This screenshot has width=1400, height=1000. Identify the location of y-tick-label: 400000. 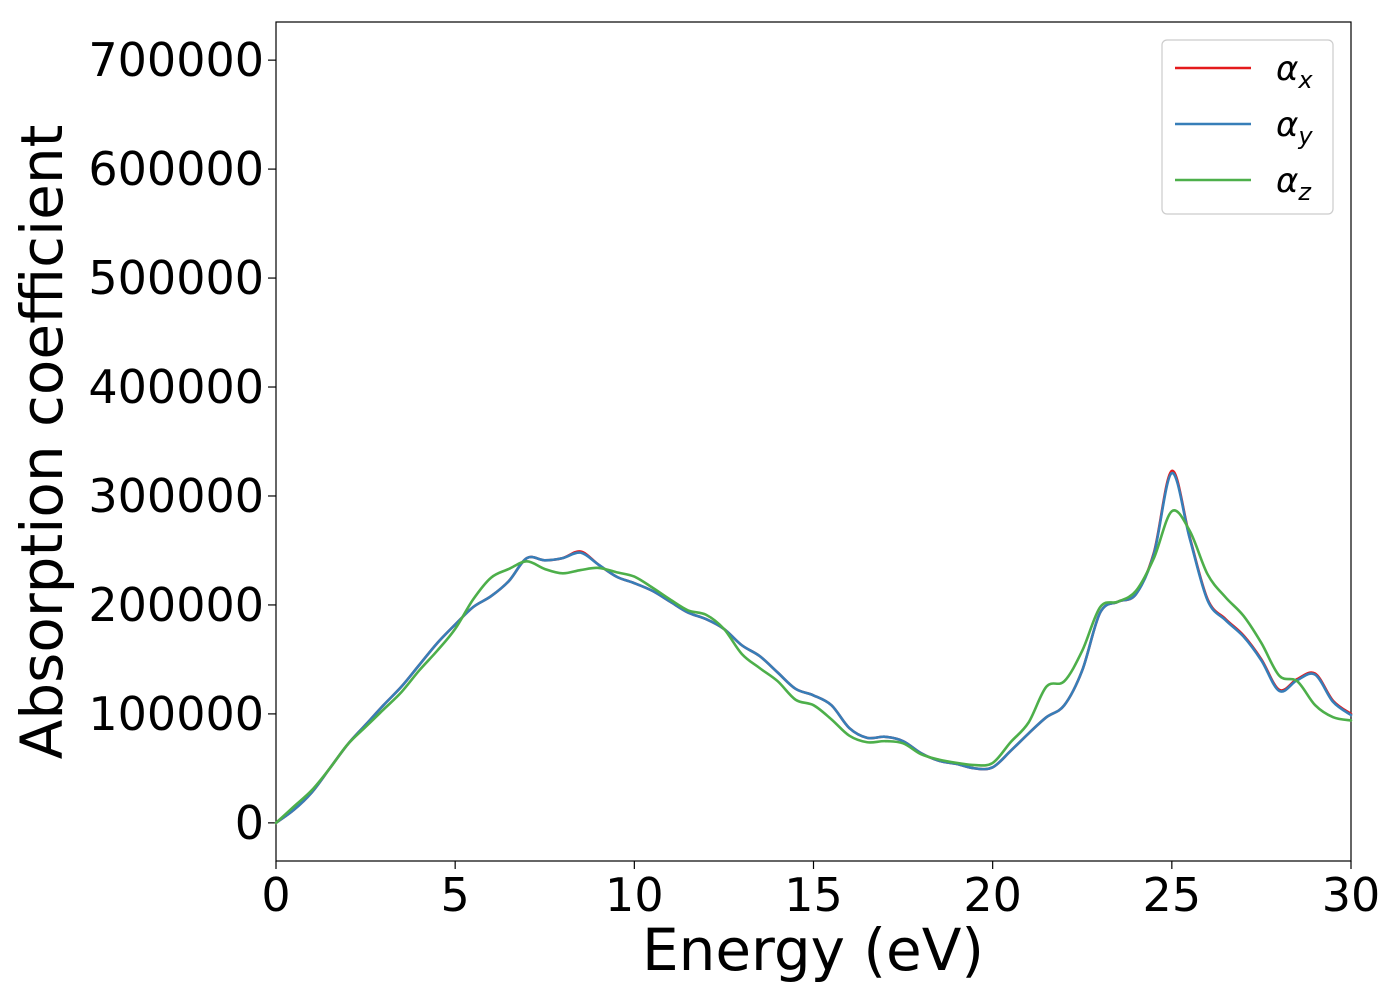
(176, 387).